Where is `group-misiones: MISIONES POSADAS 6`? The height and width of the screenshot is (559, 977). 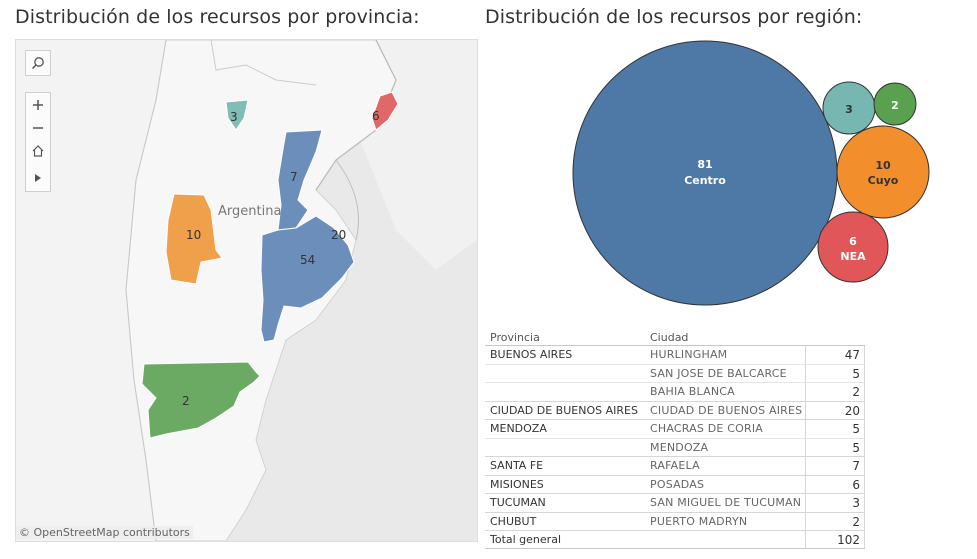
group-misiones: MISIONES POSADAS 6 is located at coordinates (675, 484).